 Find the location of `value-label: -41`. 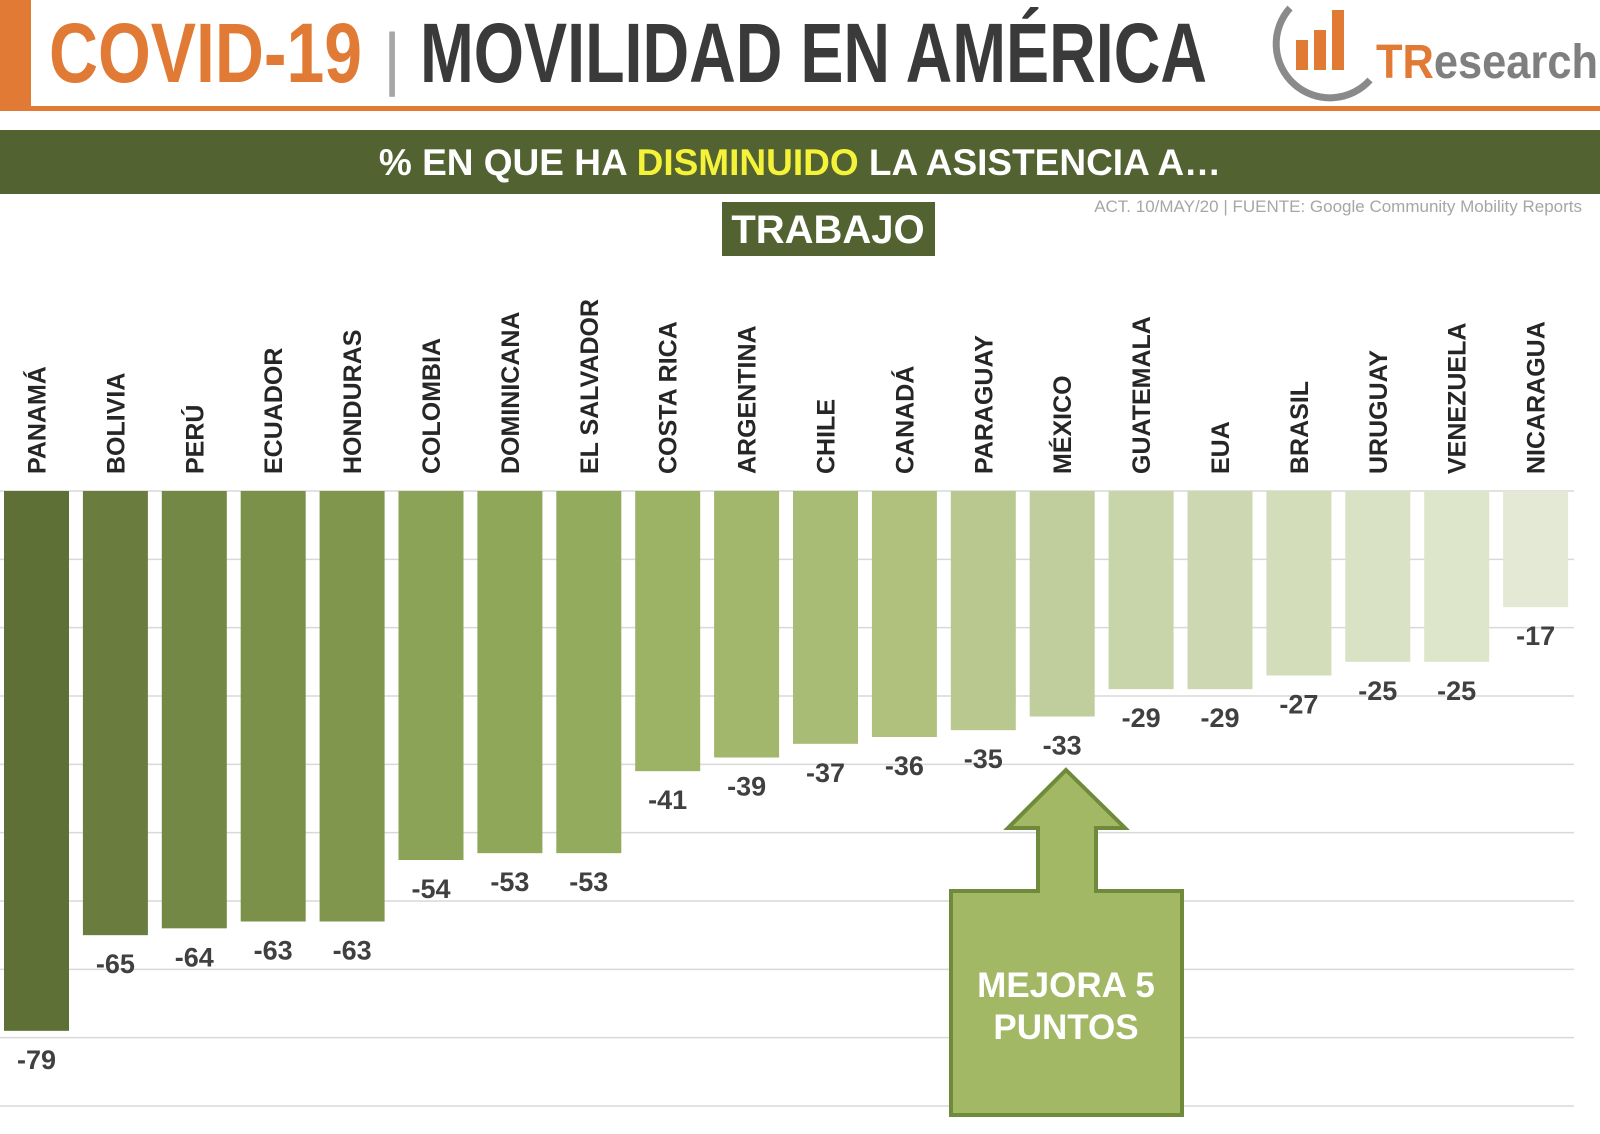

value-label: -41 is located at coordinates (667, 800).